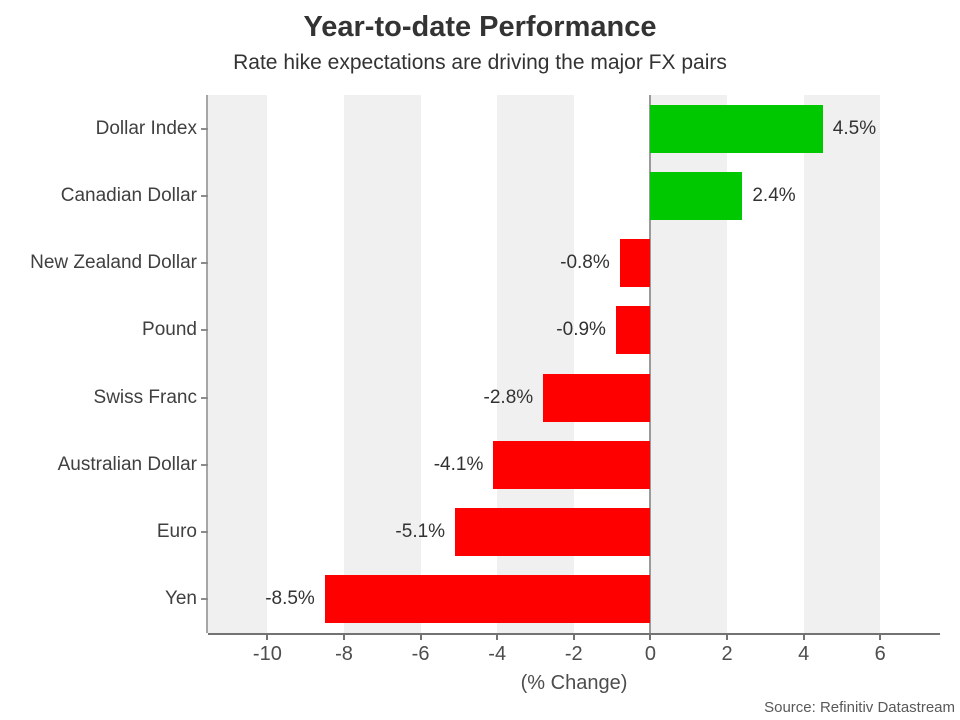  I want to click on bar-new-zealand-dollar, so click(635, 263).